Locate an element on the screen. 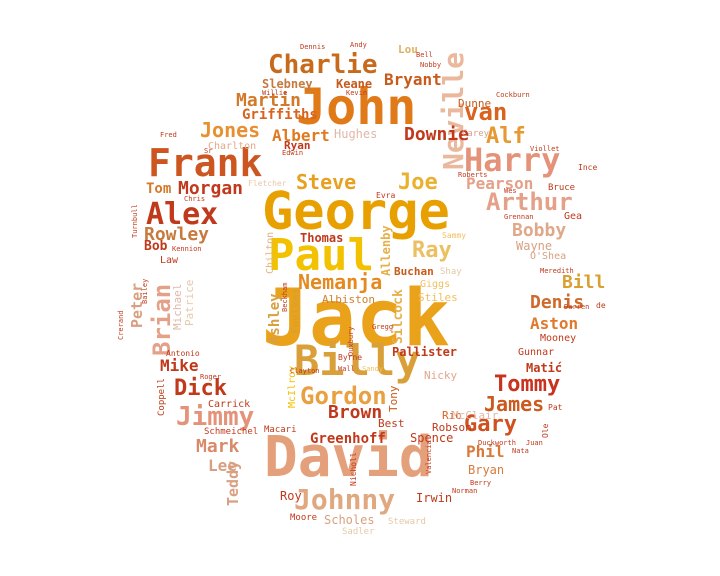 Image resolution: width=720 pixels, height=576 pixels. word-keane: Keane is located at coordinates (354, 84).